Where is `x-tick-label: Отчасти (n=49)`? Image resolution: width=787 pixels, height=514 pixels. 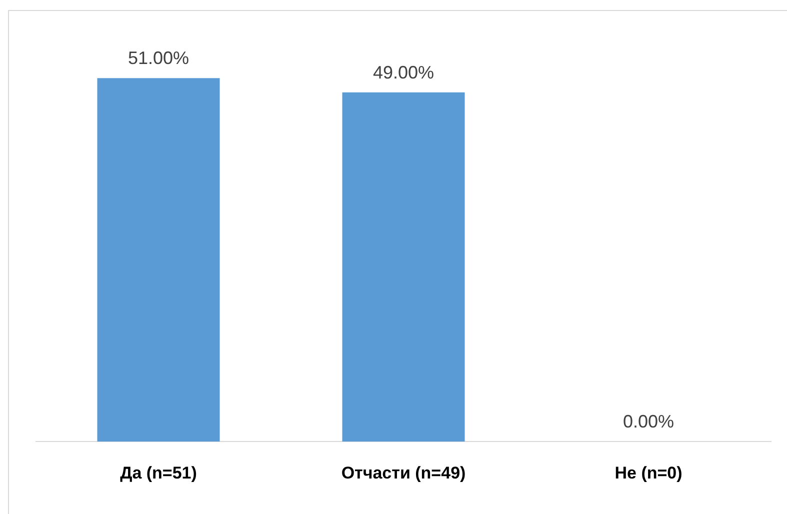 x-tick-label: Отчасти (n=49) is located at coordinates (403, 472).